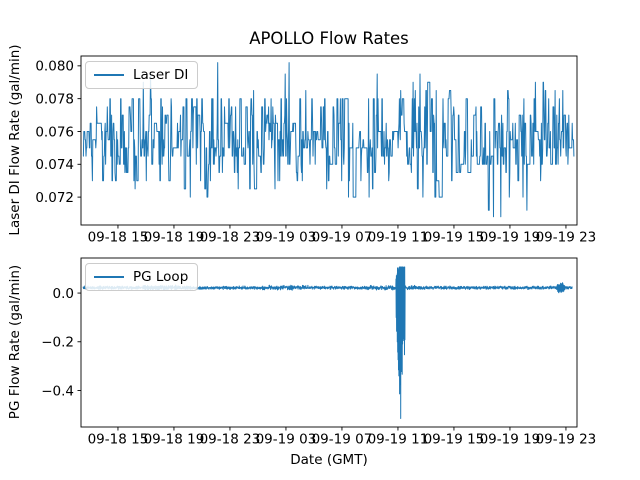 The width and height of the screenshot is (640, 480). Describe the element at coordinates (57, 343) in the screenshot. I see `y-tick-label: −0.2` at that location.